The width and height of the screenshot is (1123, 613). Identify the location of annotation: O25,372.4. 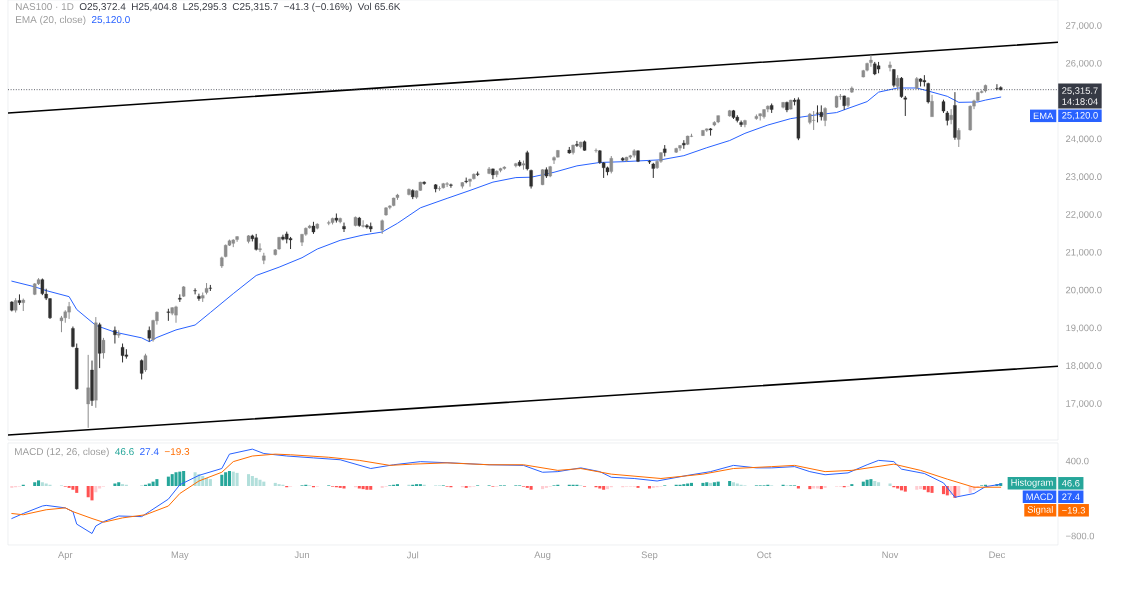
(102, 7).